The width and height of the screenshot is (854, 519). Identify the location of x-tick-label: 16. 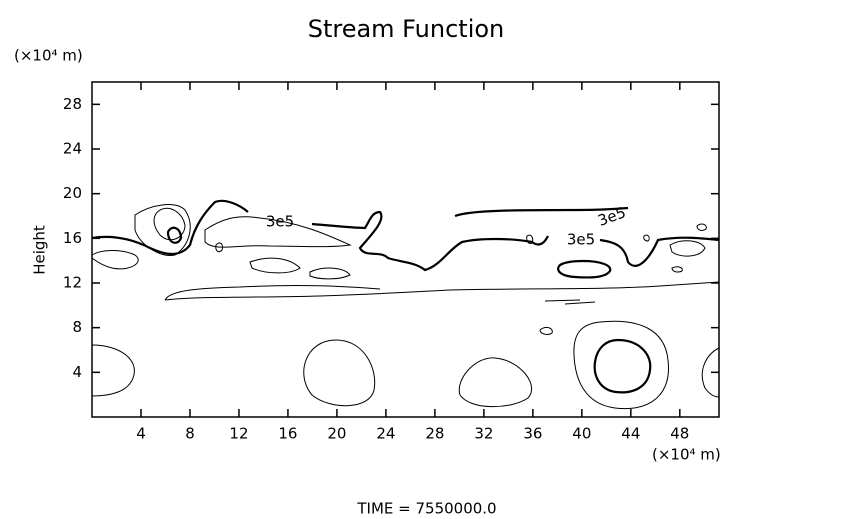
(287, 434).